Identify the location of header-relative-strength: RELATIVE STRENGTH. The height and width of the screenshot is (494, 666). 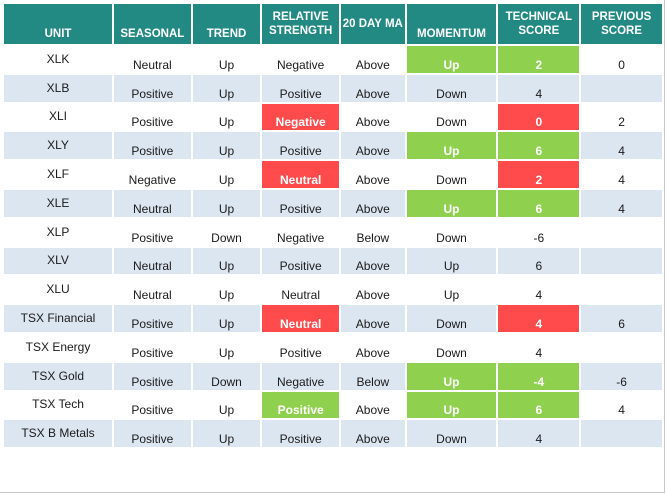
(301, 24).